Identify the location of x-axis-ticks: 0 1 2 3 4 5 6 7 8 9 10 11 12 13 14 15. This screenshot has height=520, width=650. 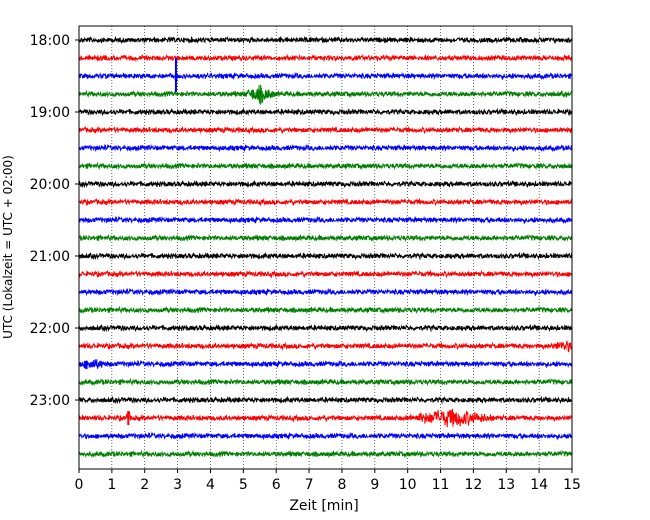
(328, 481).